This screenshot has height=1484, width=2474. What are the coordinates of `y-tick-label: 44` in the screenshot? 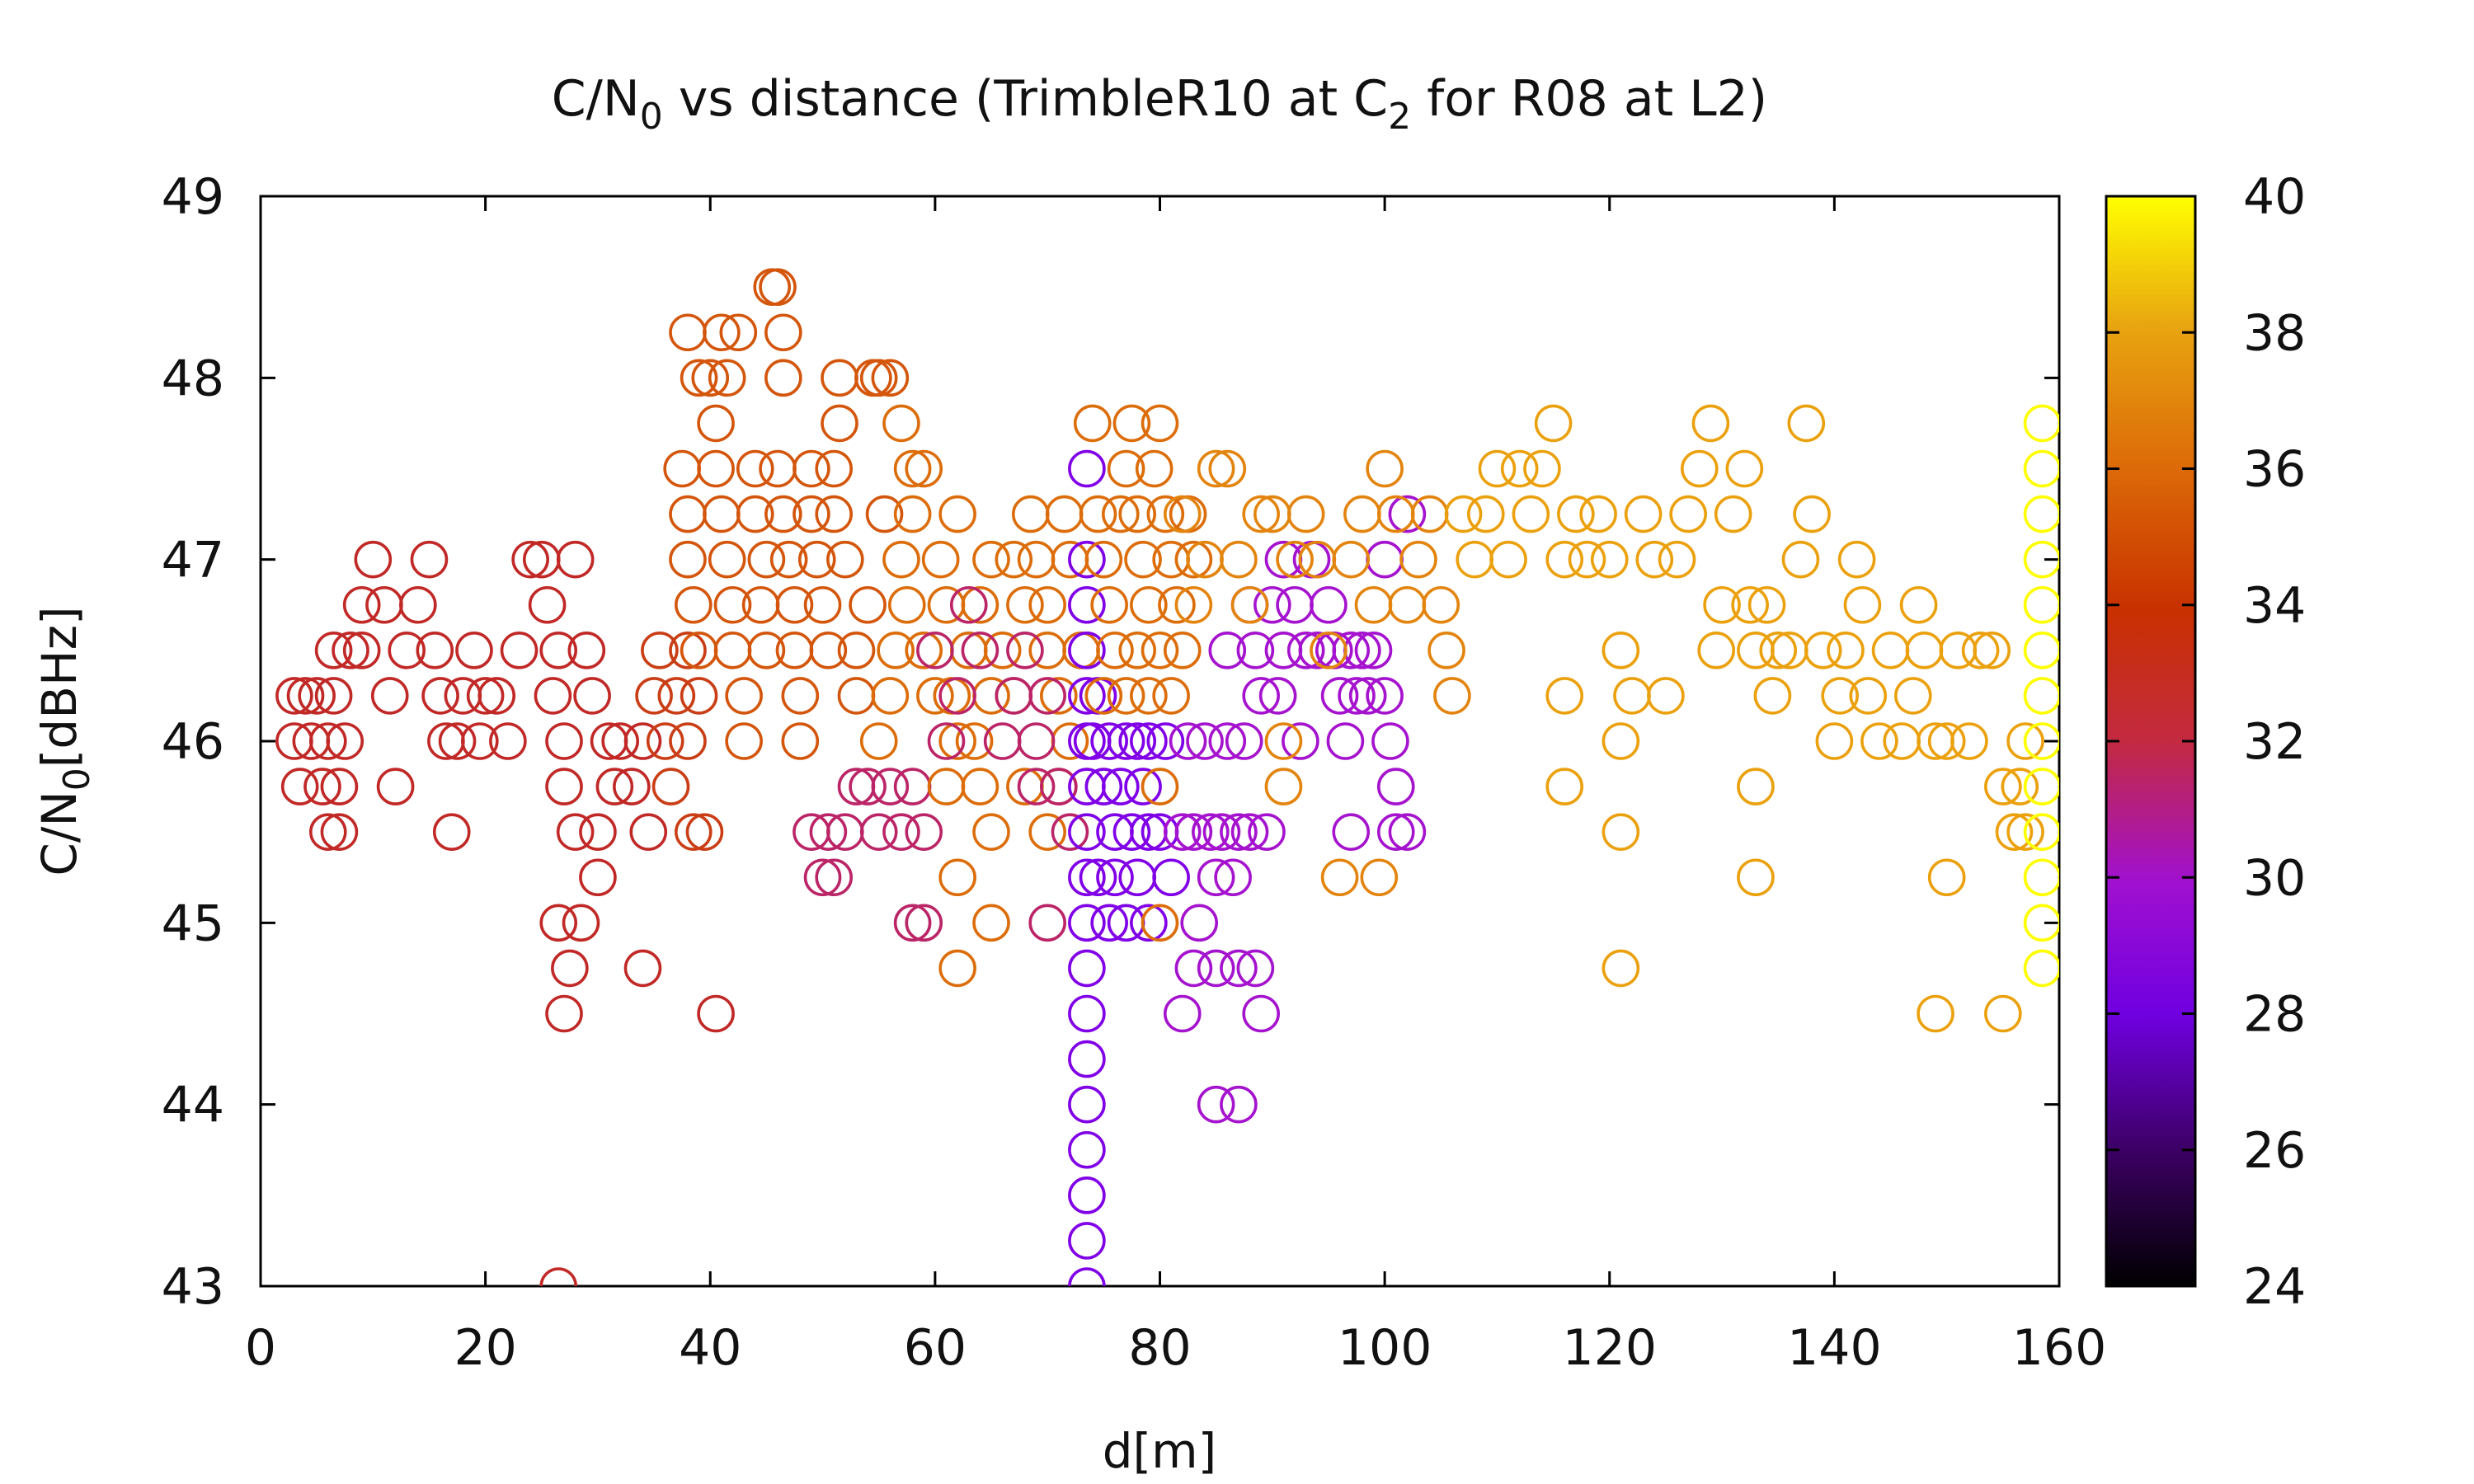 It's located at (193, 1105).